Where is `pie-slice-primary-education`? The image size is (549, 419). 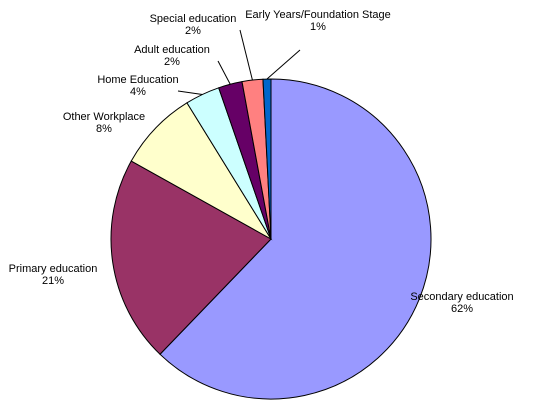 pie-slice-primary-education is located at coordinates (191, 257).